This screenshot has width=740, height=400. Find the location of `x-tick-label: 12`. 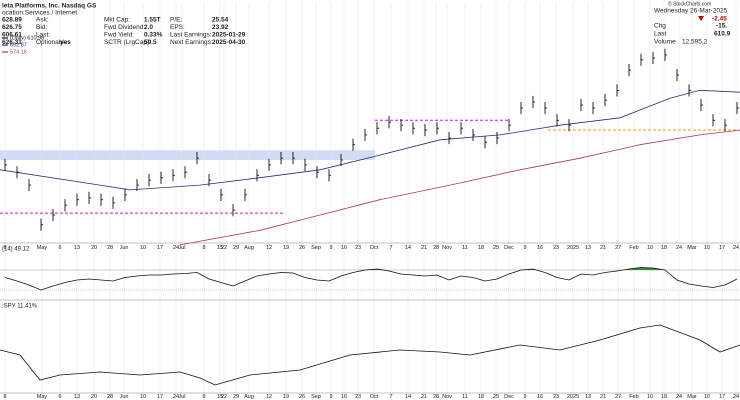

x-tick-label: 12 is located at coordinates (269, 248).